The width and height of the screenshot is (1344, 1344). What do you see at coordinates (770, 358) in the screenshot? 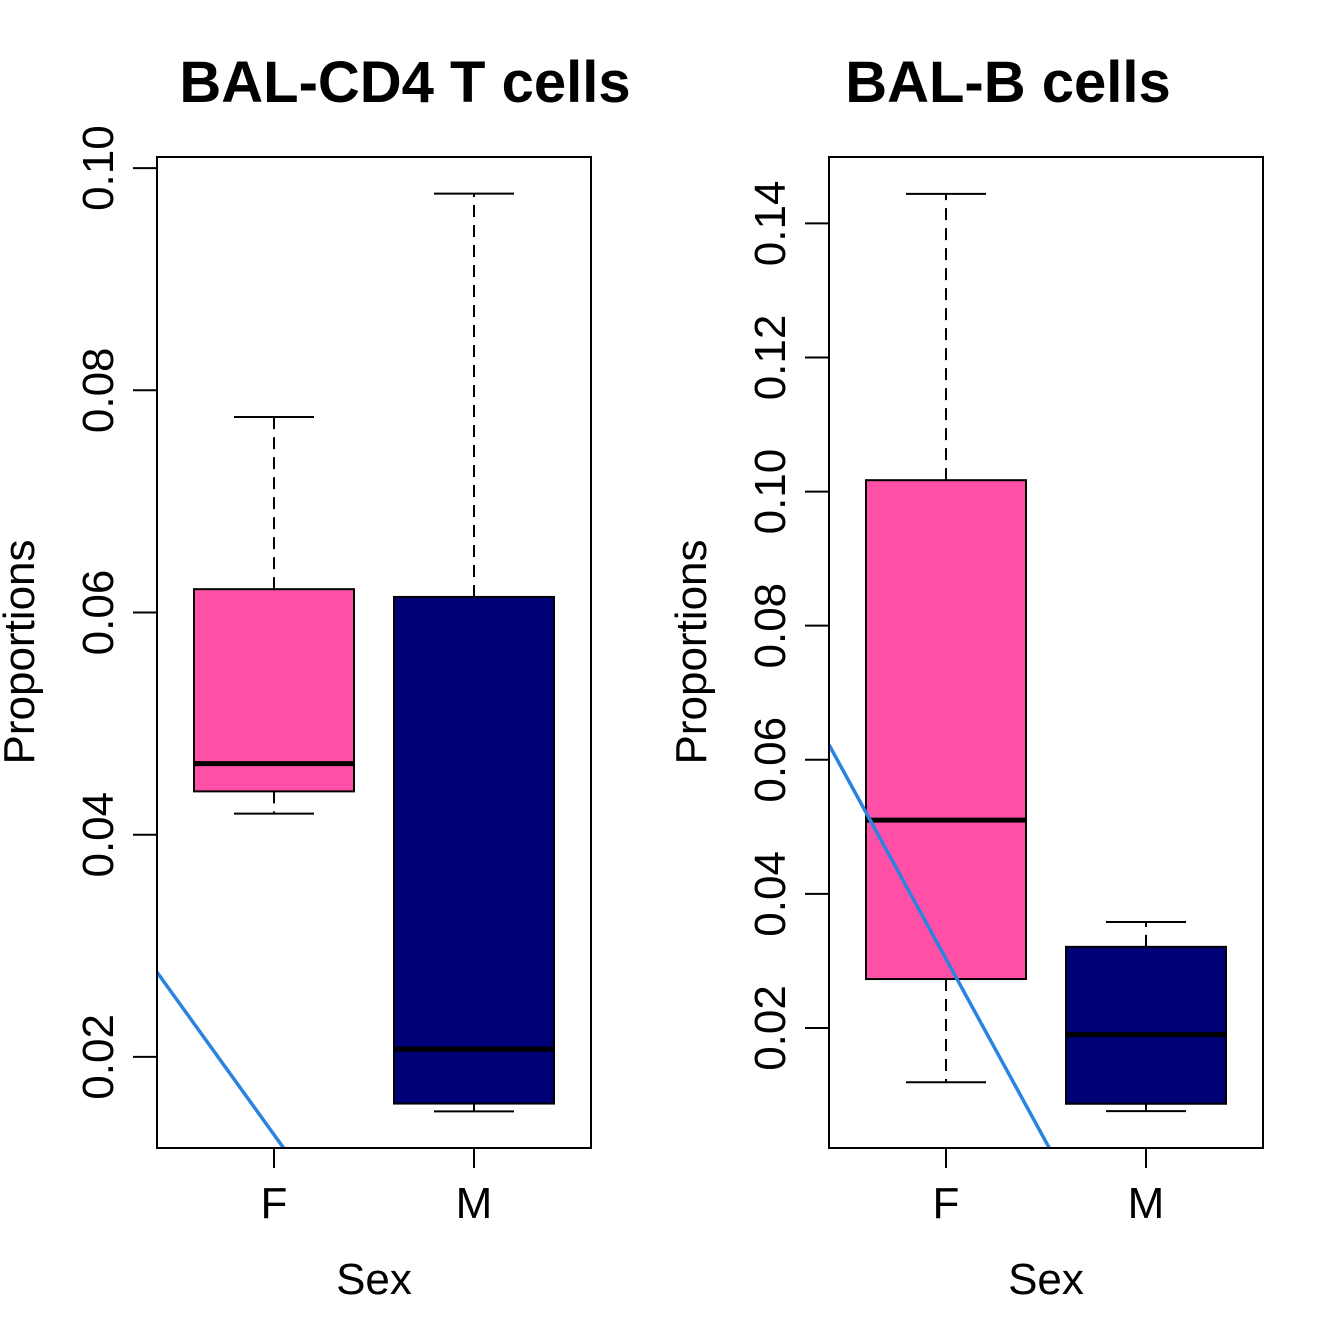
I see `y-tick-label: 0.12` at bounding box center [770, 358].